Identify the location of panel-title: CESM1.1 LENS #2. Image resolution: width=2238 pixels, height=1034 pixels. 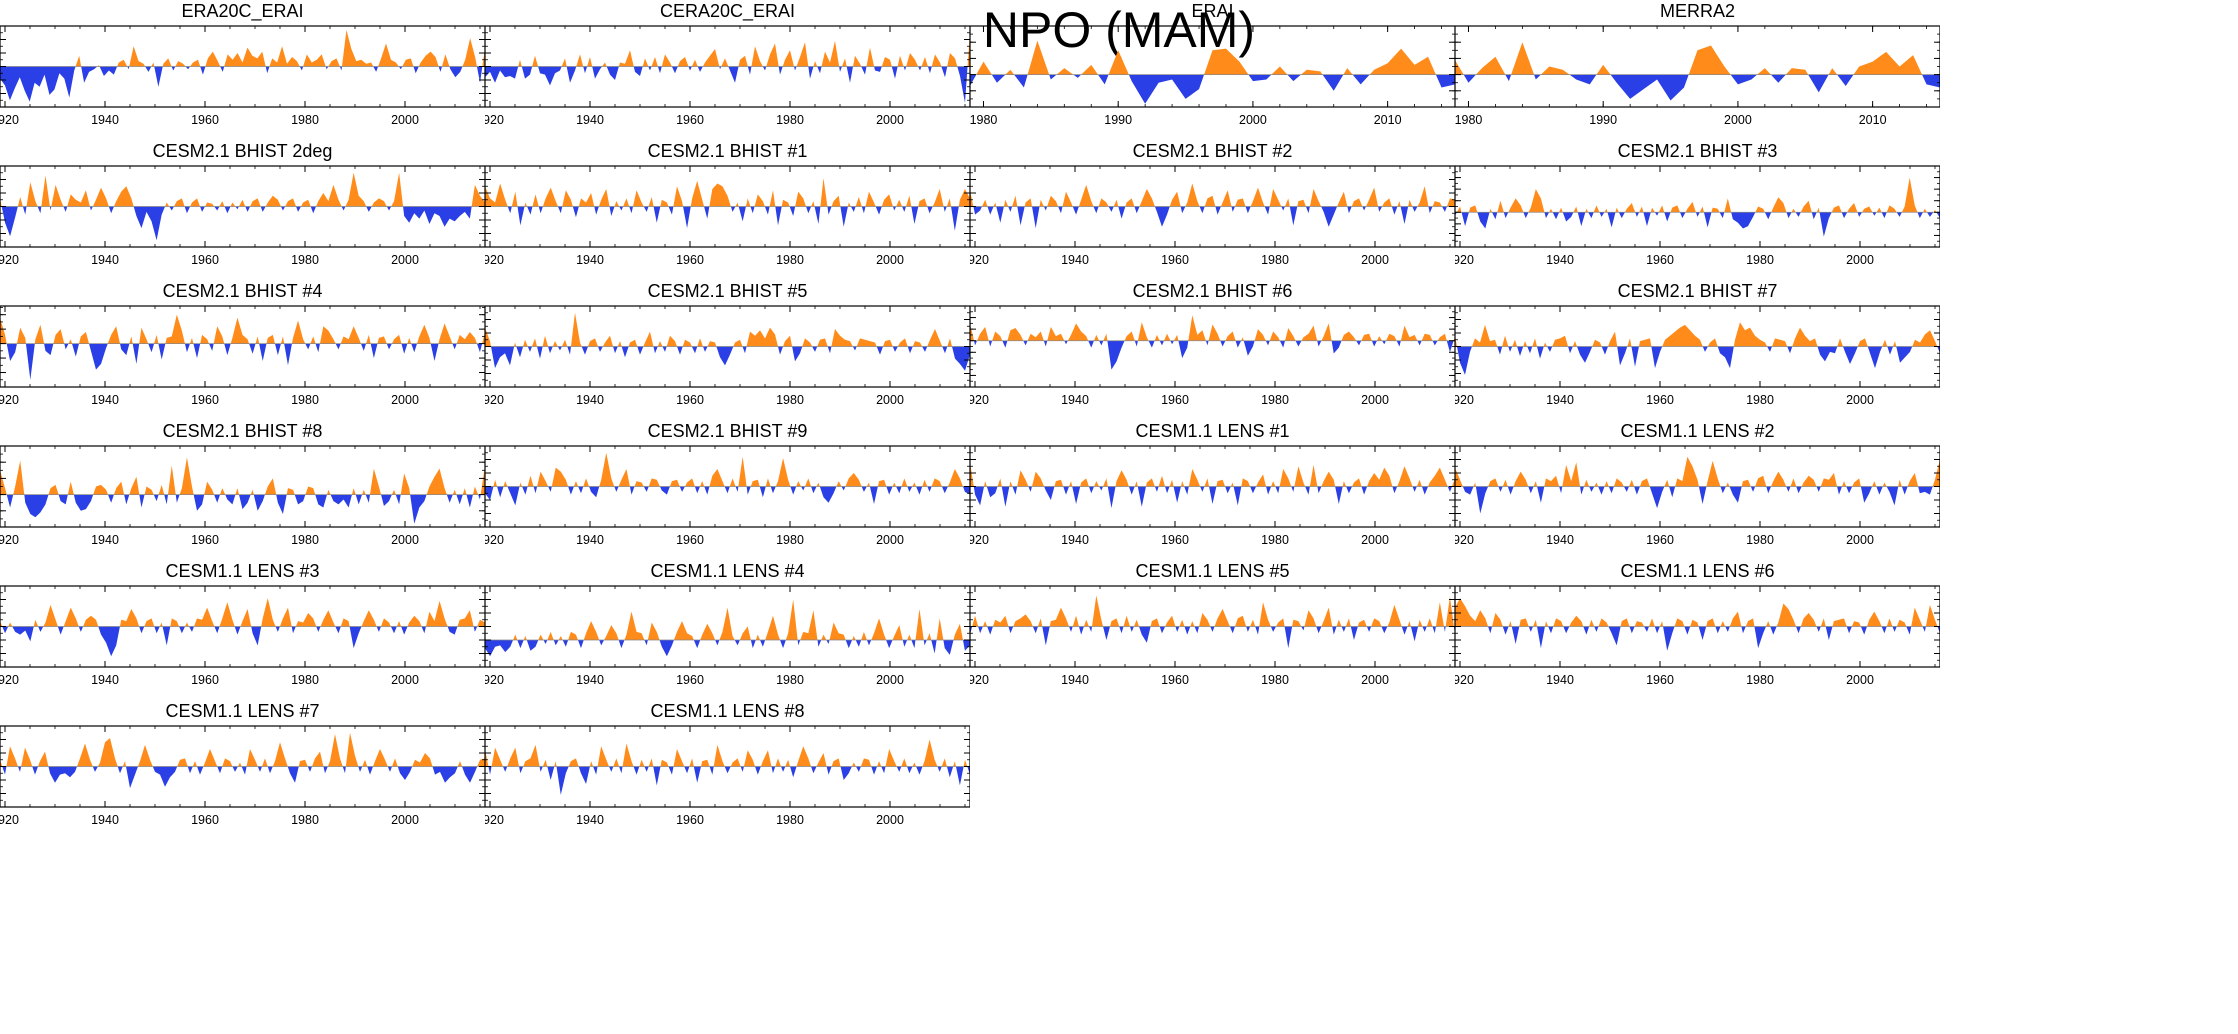
(1697, 431).